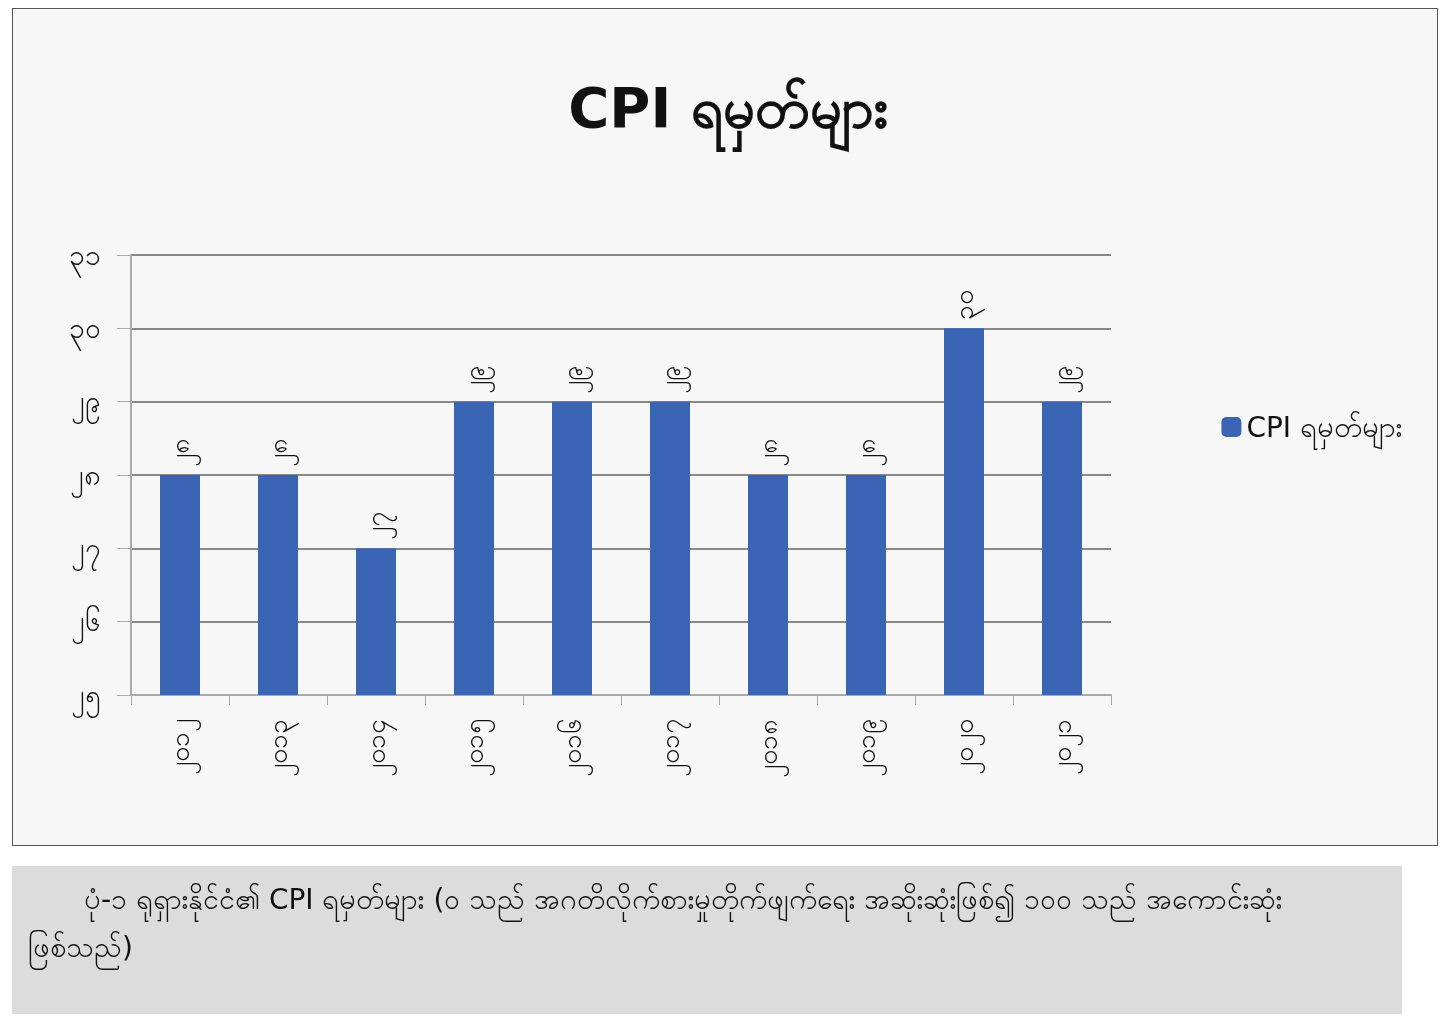 The width and height of the screenshot is (1456, 1022). I want to click on y-tick-label: ၃၀, so click(85, 331).